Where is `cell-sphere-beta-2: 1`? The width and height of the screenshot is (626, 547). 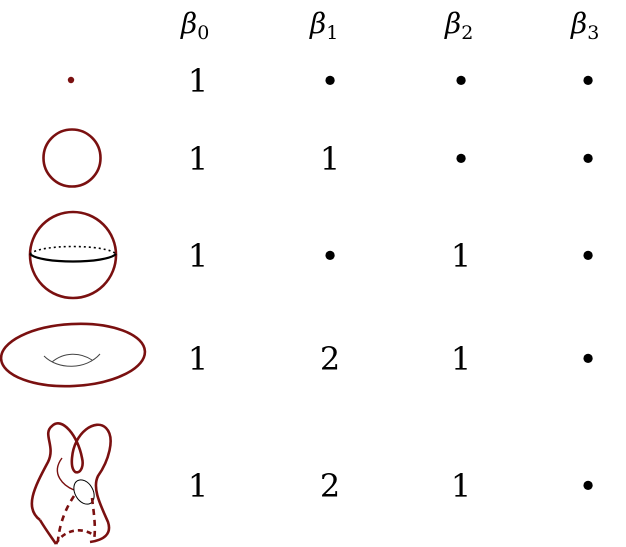 cell-sphere-beta-2: 1 is located at coordinates (461, 256).